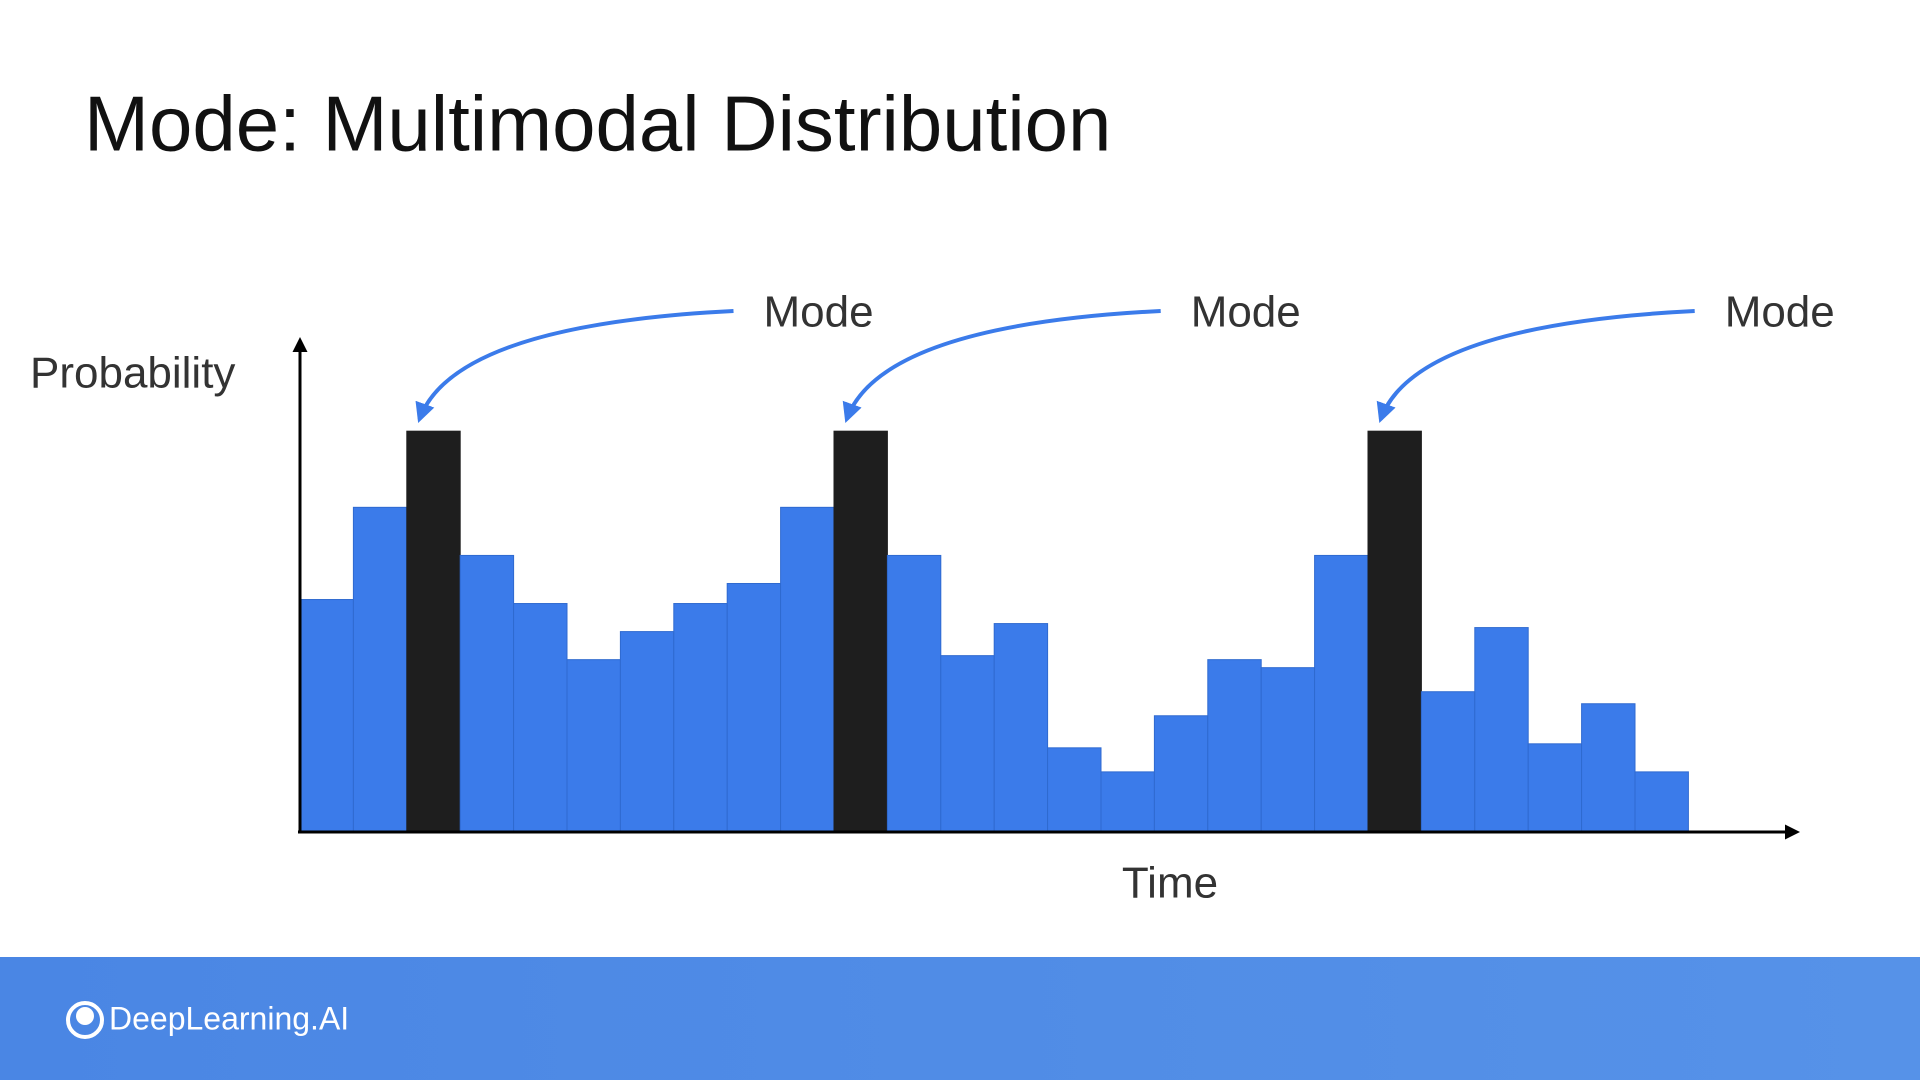  What do you see at coordinates (85, 1016) in the screenshot?
I see `logo-icon-inner` at bounding box center [85, 1016].